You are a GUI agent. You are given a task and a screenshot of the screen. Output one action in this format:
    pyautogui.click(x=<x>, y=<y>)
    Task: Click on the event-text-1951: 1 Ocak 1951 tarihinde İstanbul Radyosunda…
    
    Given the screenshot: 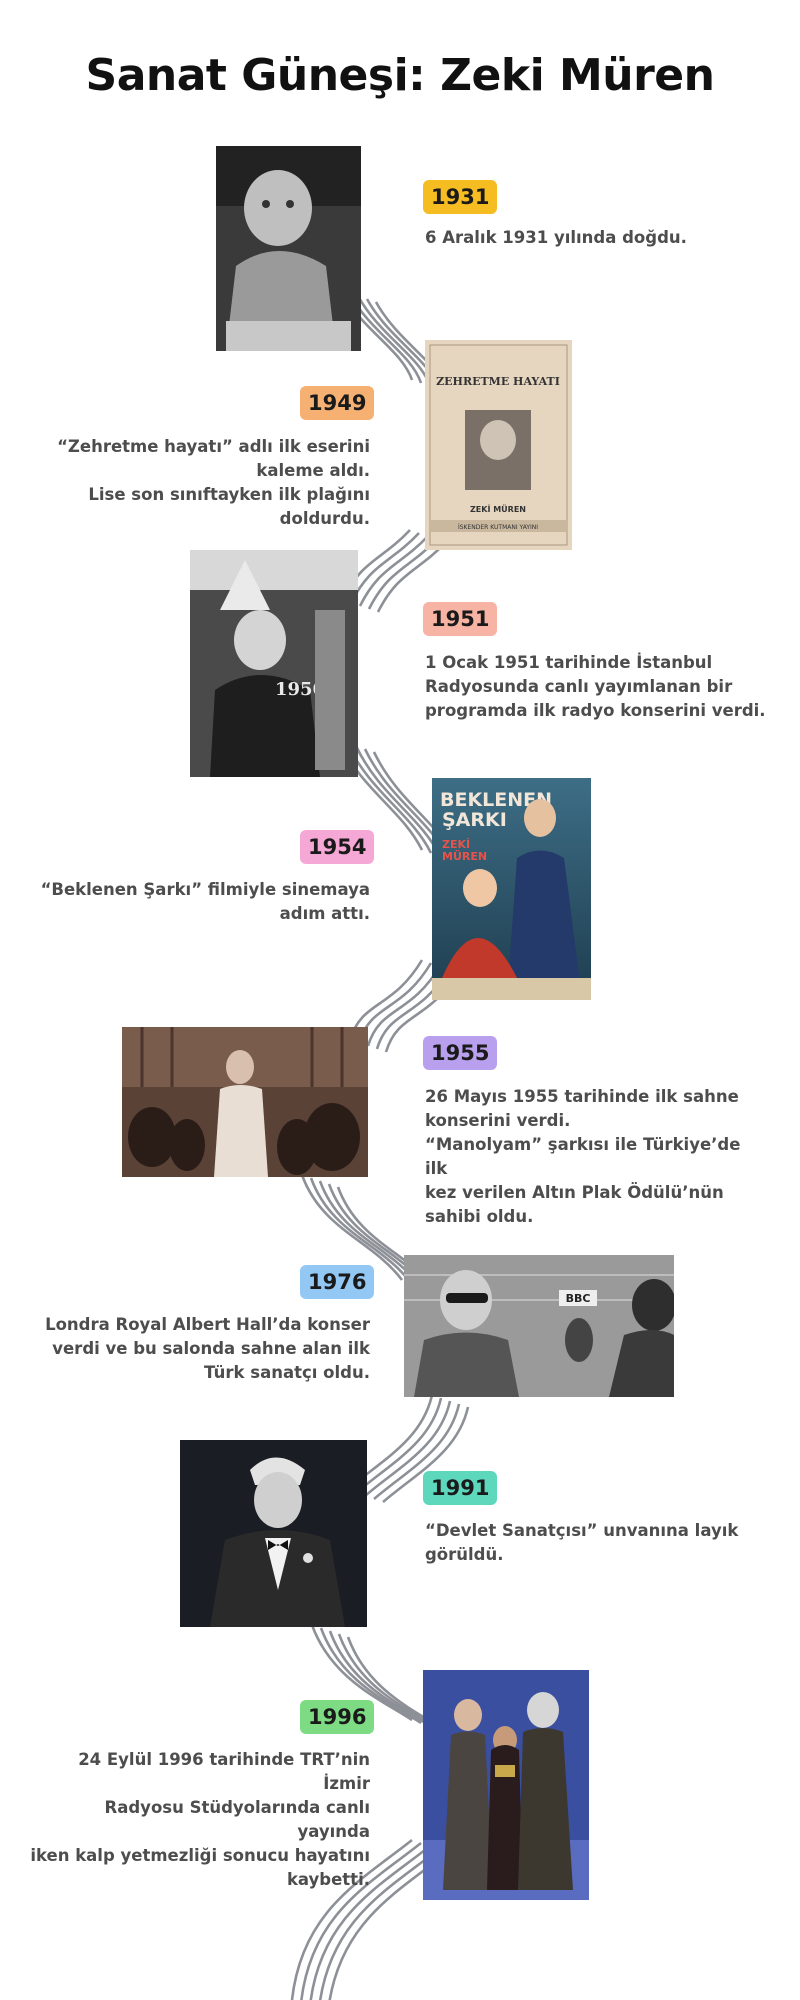 What is the action you would take?
    pyautogui.click(x=595, y=686)
    